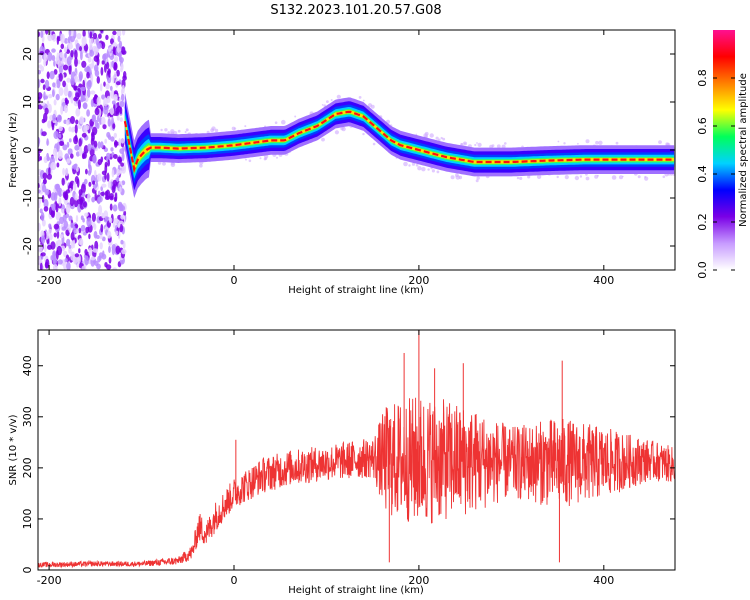 The image size is (750, 600). Describe the element at coordinates (234, 580) in the screenshot. I see `x-tick-label: 0` at that location.